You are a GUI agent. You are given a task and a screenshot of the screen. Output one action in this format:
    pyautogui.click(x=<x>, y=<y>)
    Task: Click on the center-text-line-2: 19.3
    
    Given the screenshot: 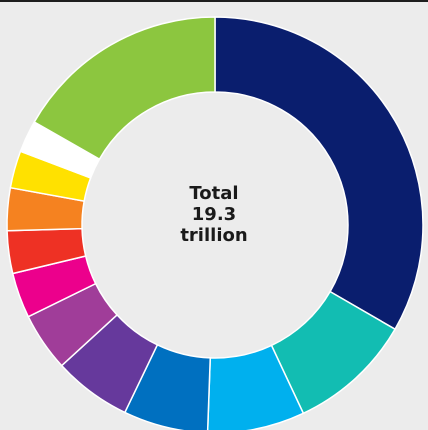 What is the action you would take?
    pyautogui.click(x=214, y=214)
    